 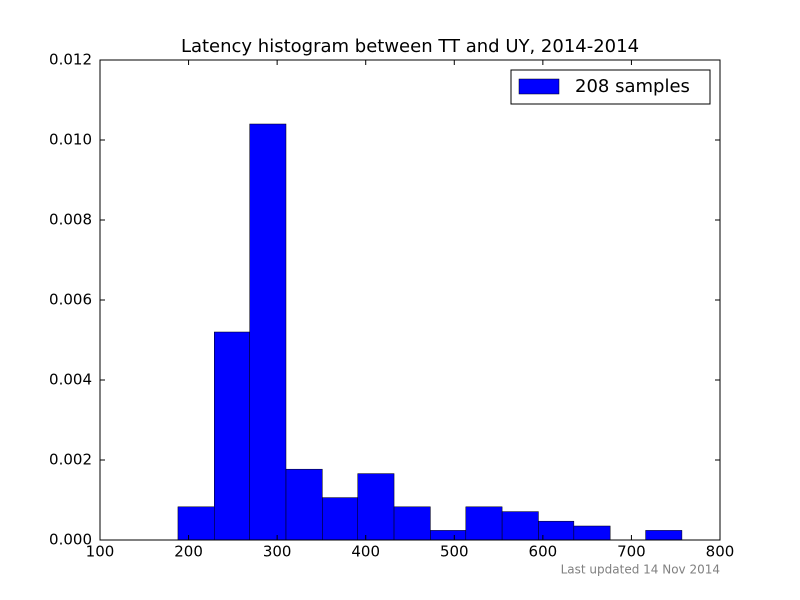 What do you see at coordinates (70, 460) in the screenshot?
I see `y-tick-label: 0.002` at bounding box center [70, 460].